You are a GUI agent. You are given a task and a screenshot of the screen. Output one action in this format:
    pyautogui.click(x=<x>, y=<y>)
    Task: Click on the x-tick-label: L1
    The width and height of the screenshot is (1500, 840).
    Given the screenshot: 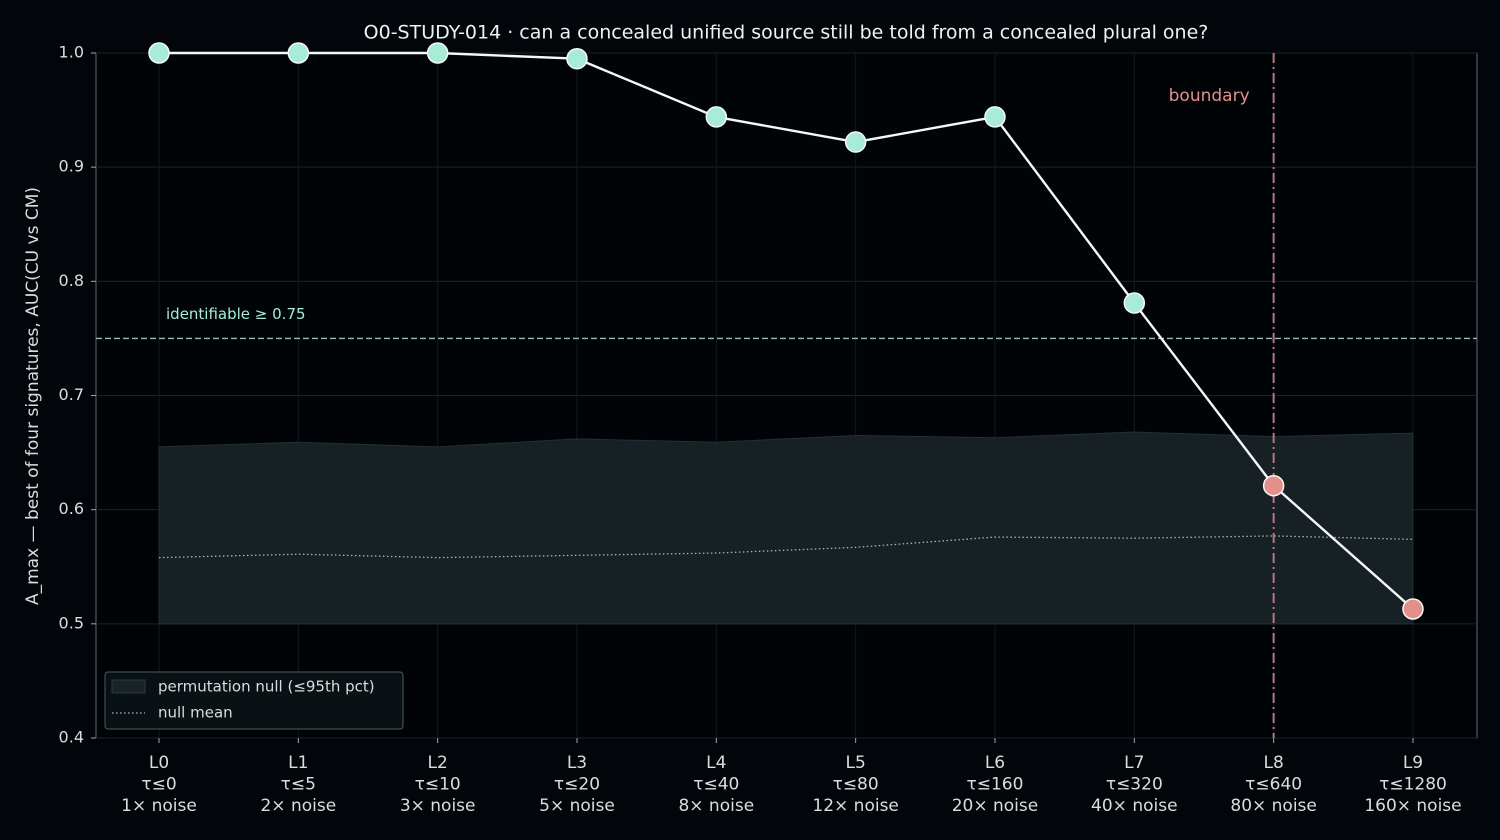 What is the action you would take?
    pyautogui.click(x=298, y=763)
    